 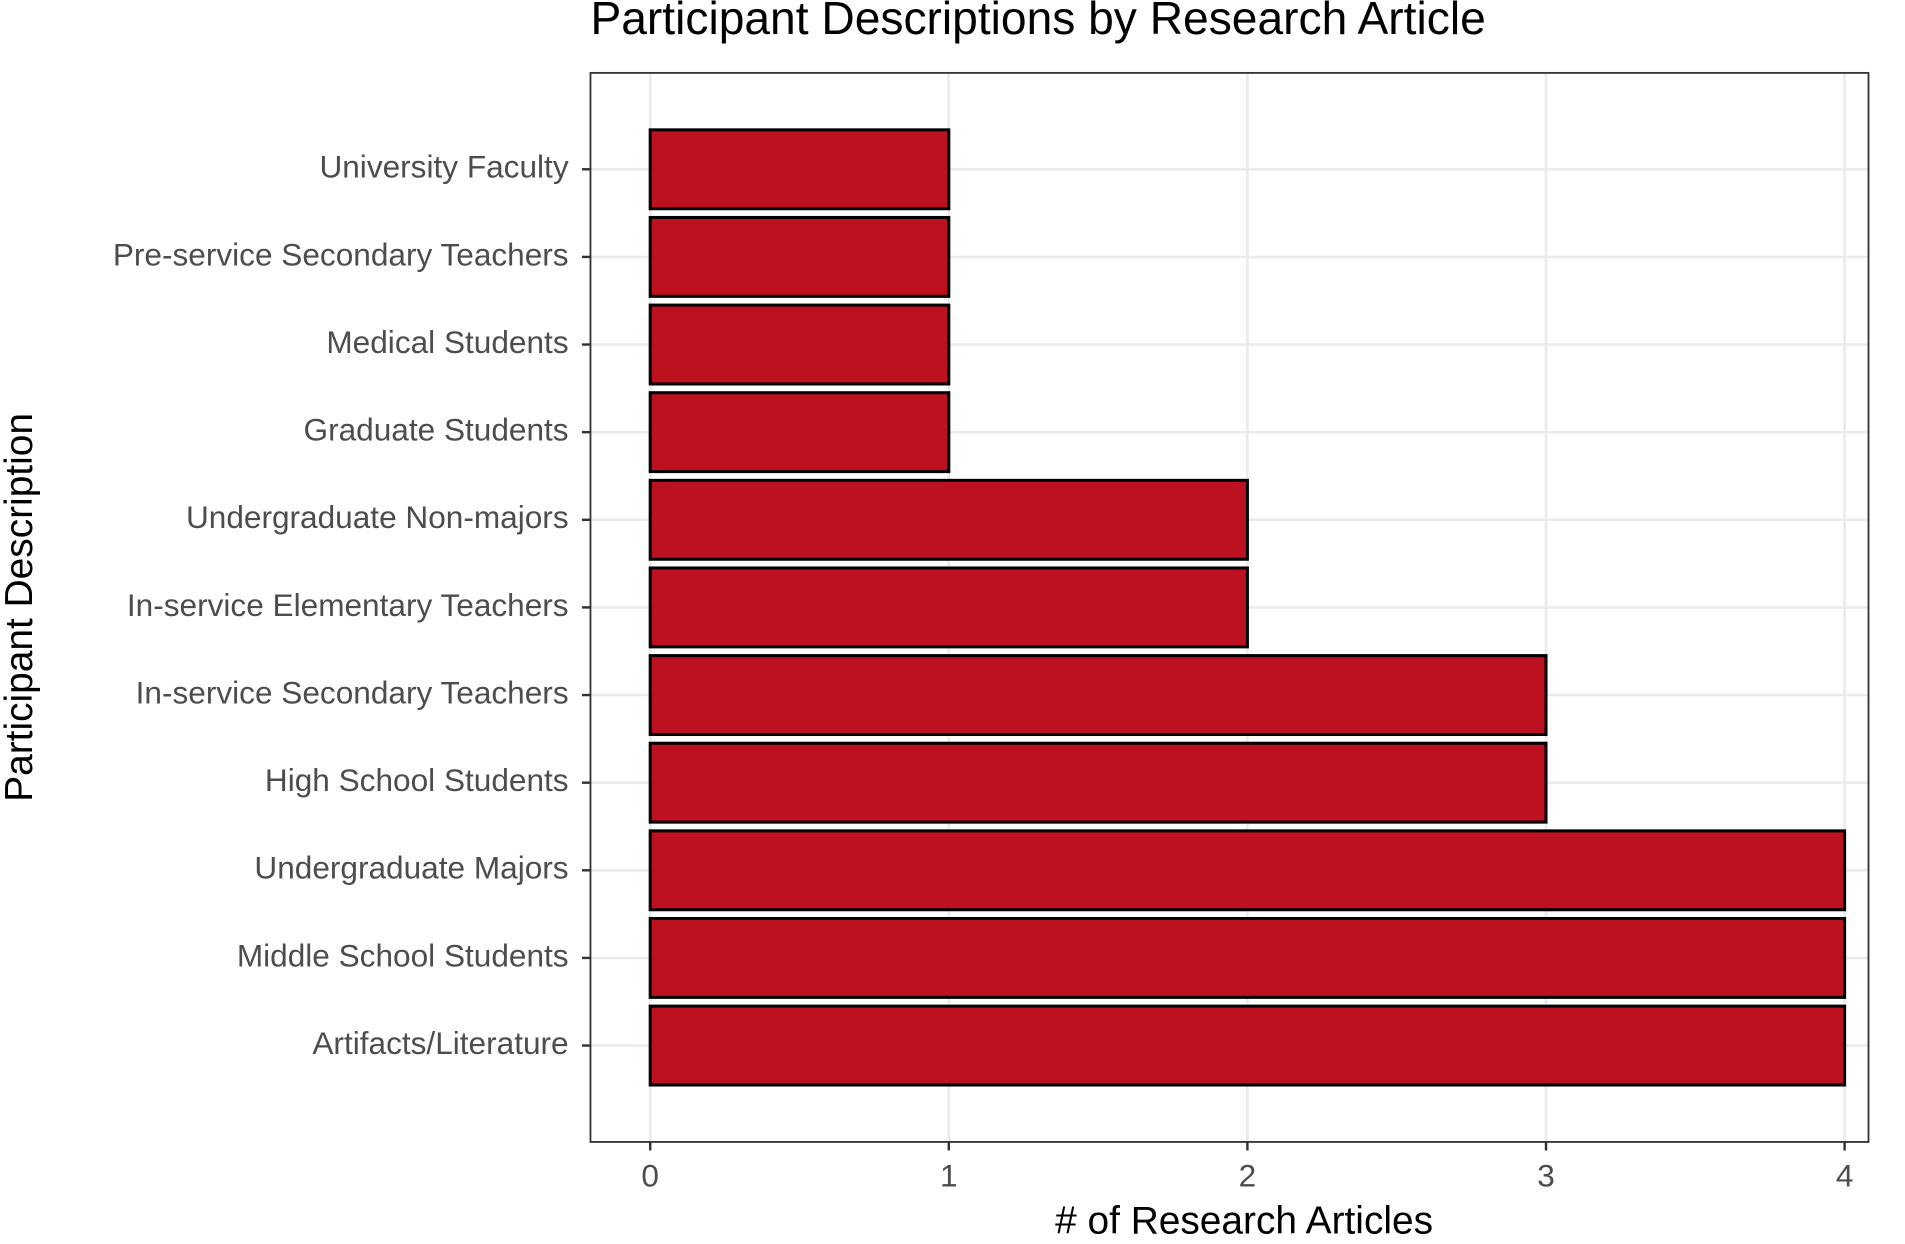 I want to click on y-axis-title: Participant Description, so click(x=20, y=607).